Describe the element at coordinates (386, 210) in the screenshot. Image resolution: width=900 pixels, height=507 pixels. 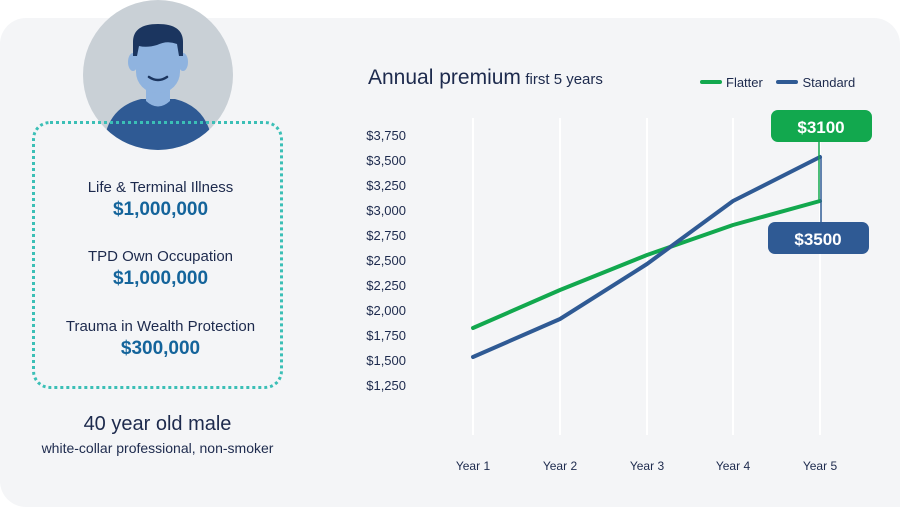
I see `y-tick-label: $3,000` at that location.